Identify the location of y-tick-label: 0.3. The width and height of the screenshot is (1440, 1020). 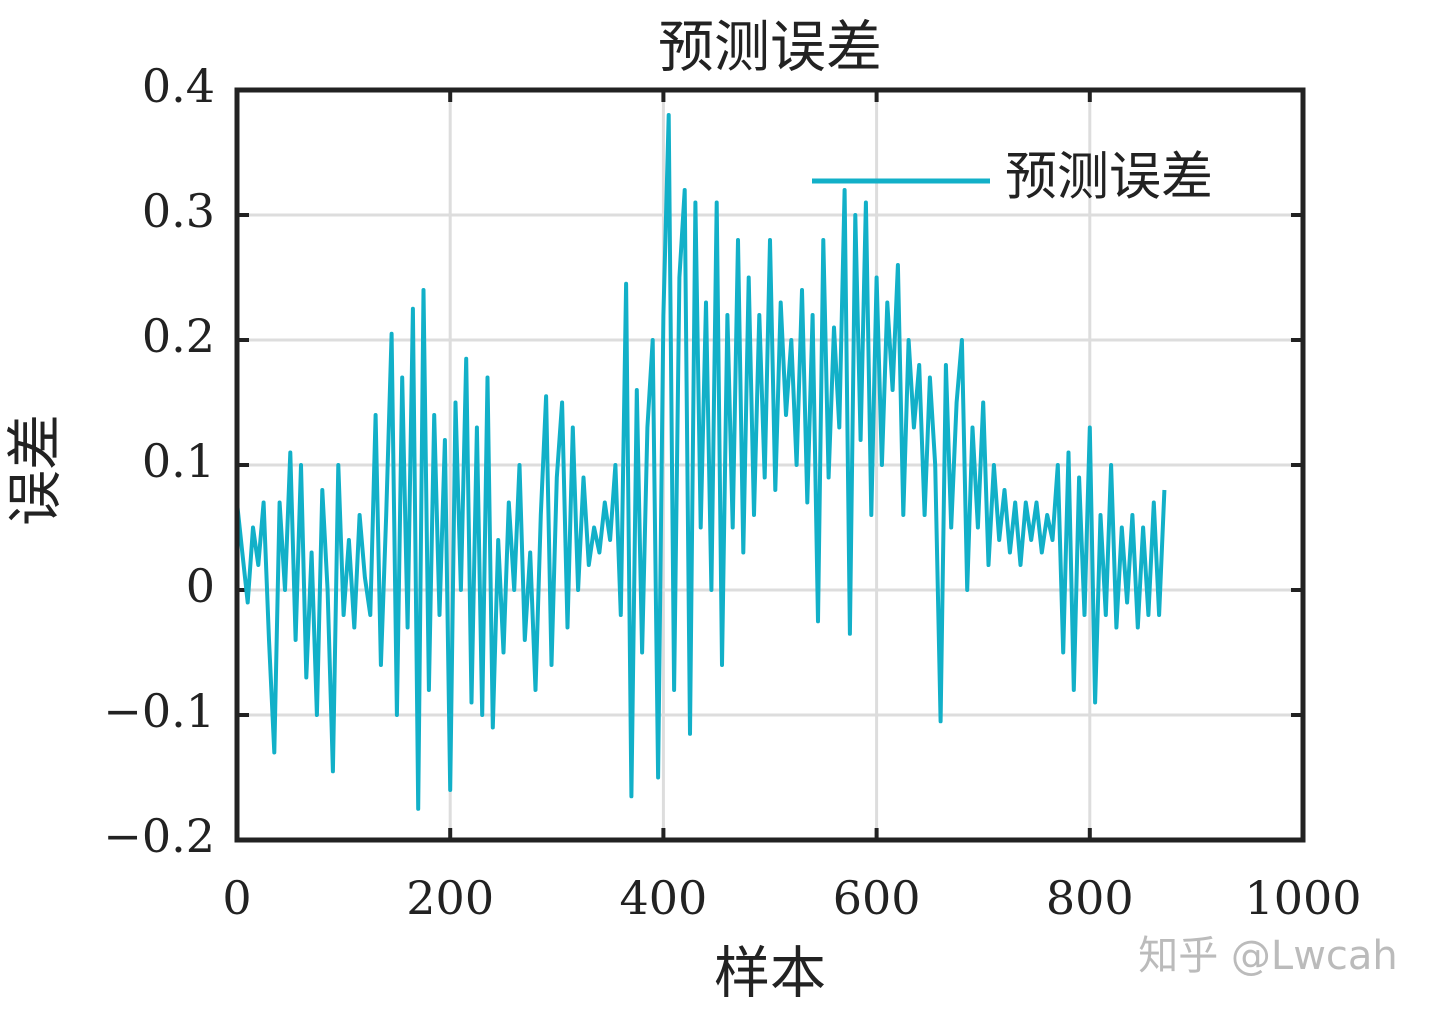
(178, 211).